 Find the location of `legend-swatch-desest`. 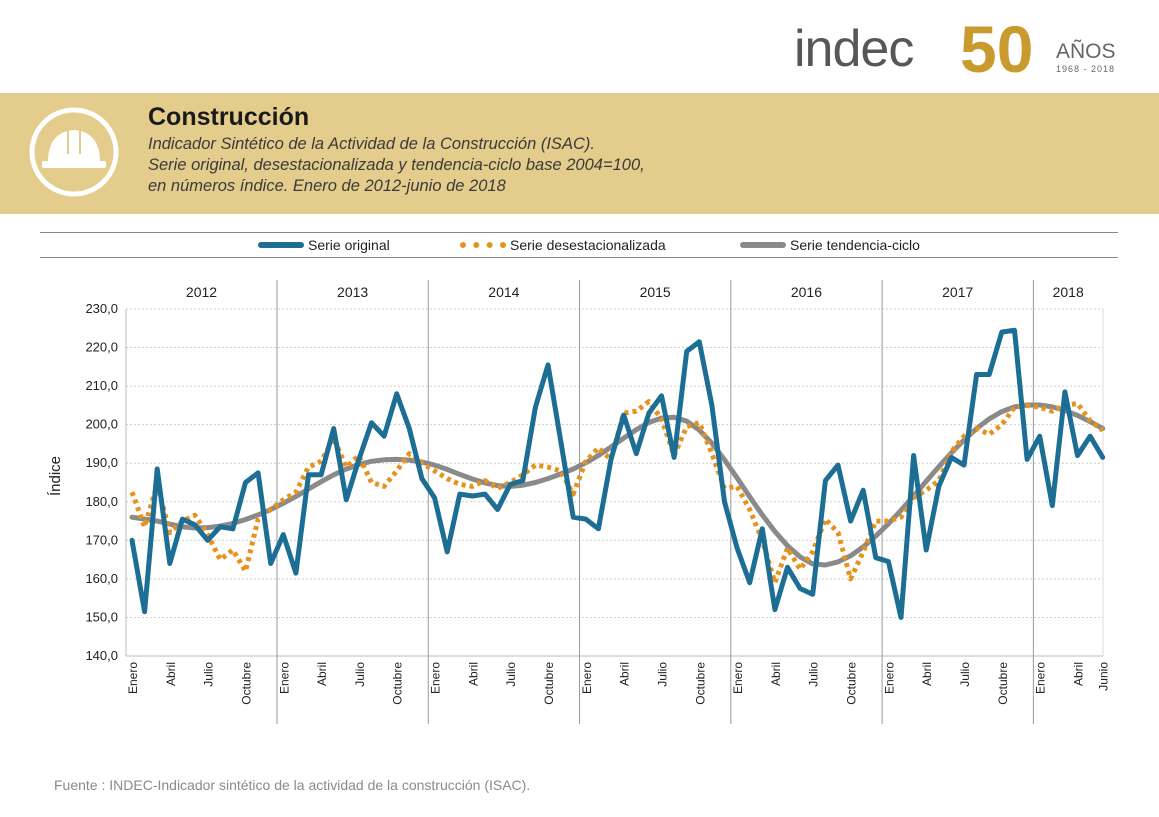

legend-swatch-desest is located at coordinates (483, 245).